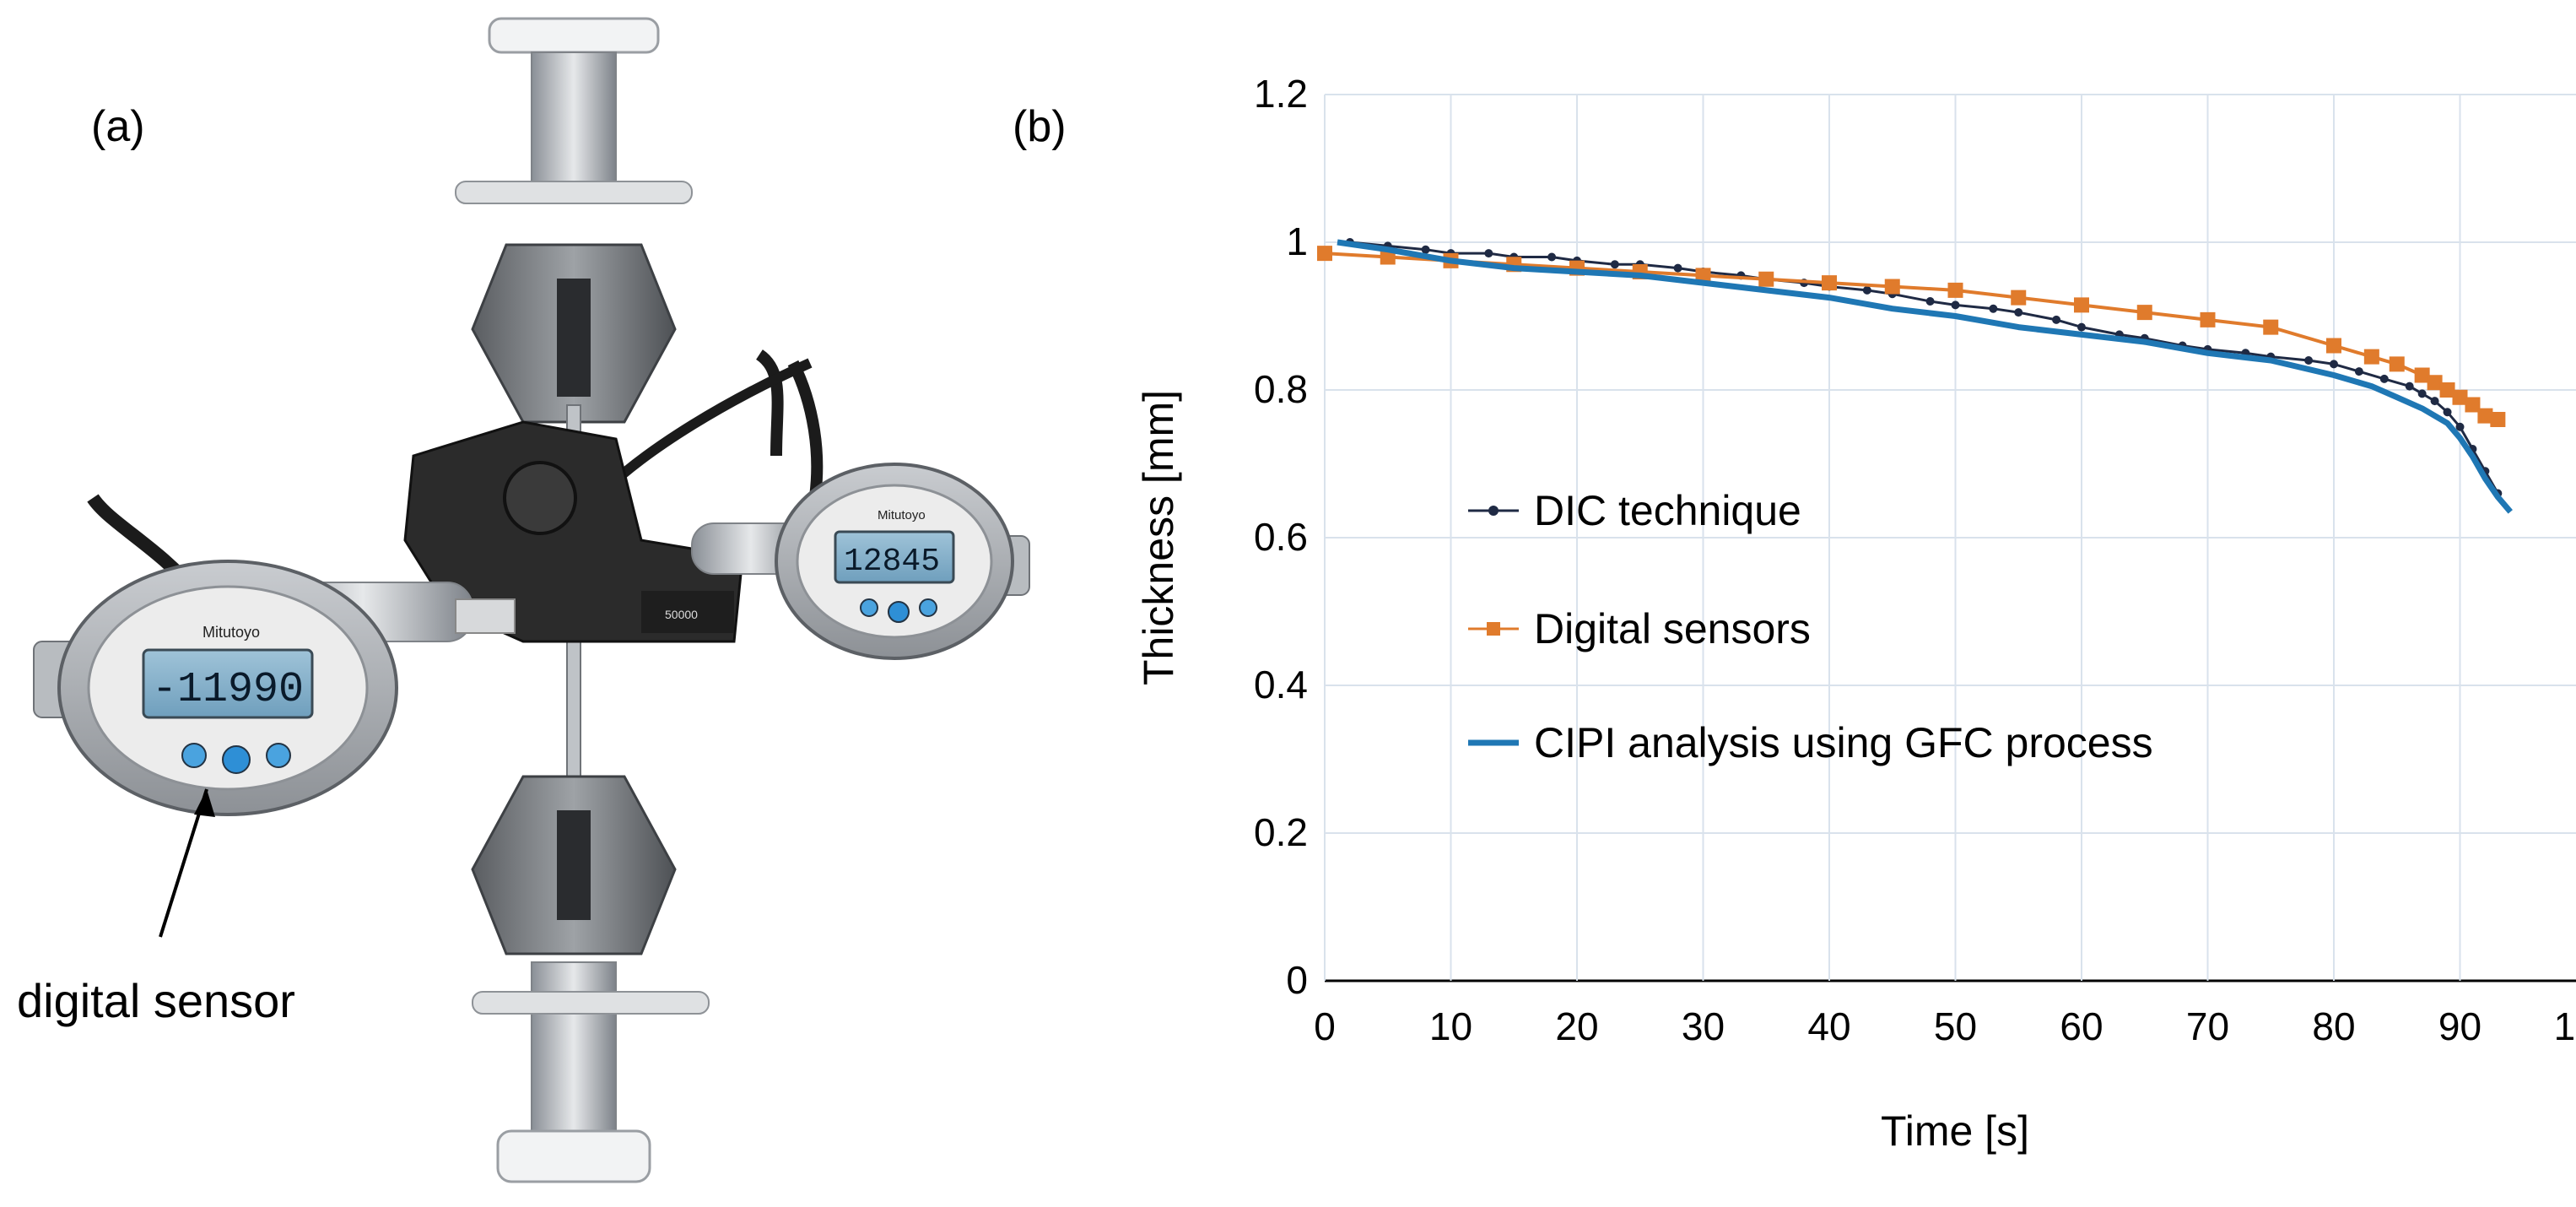 The height and width of the screenshot is (1207, 2576). I want to click on x-tick-label: 90, so click(2459, 1026).